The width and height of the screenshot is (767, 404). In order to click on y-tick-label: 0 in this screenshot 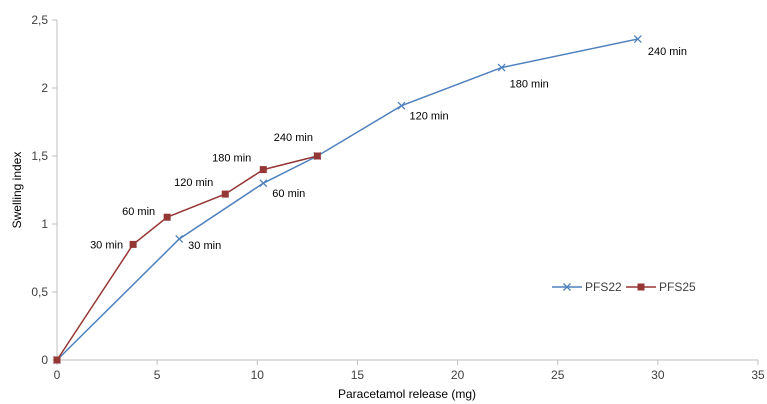, I will do `click(44, 360)`.